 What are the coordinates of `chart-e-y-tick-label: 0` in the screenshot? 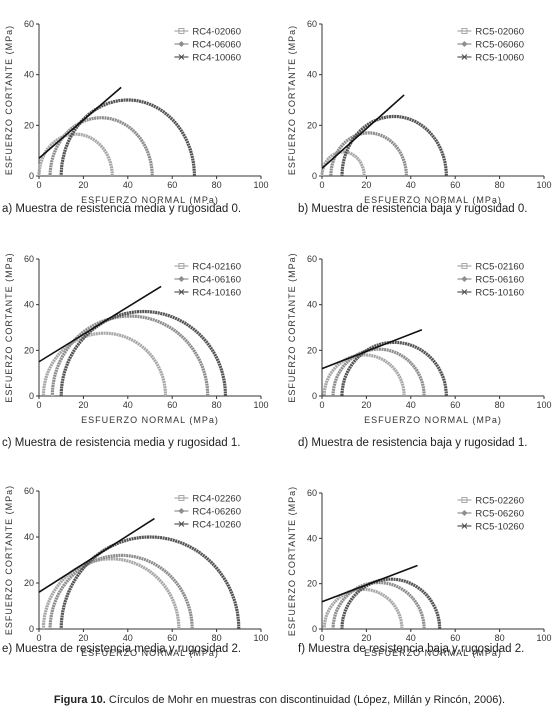 It's located at (31, 629).